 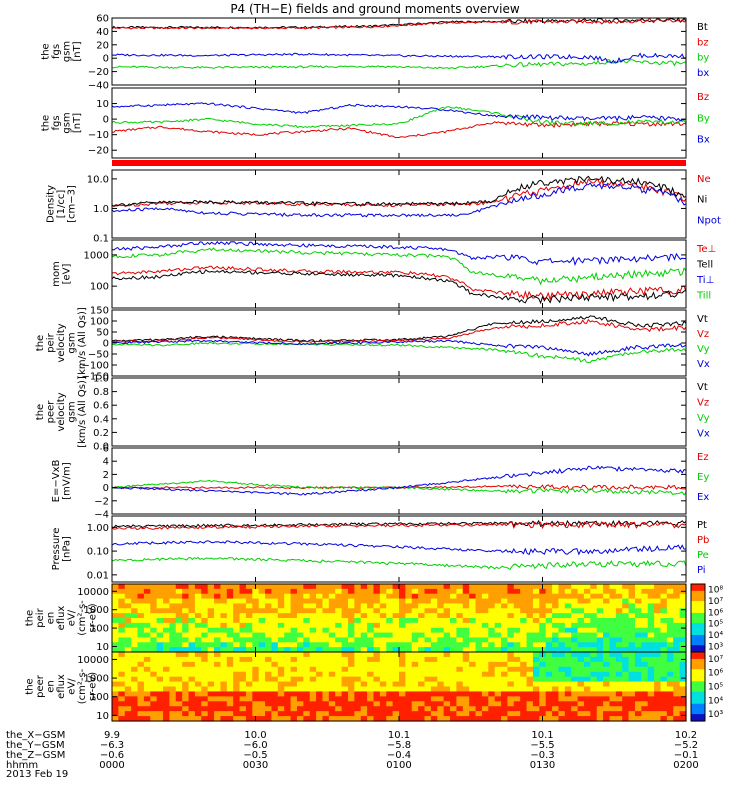 I want to click on x-row-value: 9.9, so click(x=112, y=735).